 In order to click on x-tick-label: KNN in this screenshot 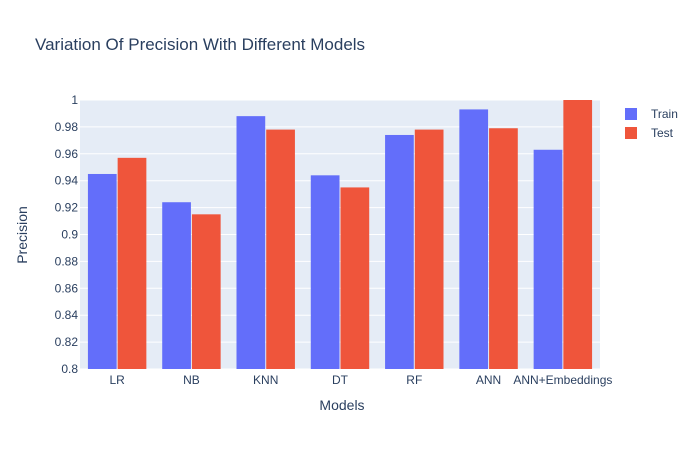, I will do `click(265, 380)`.